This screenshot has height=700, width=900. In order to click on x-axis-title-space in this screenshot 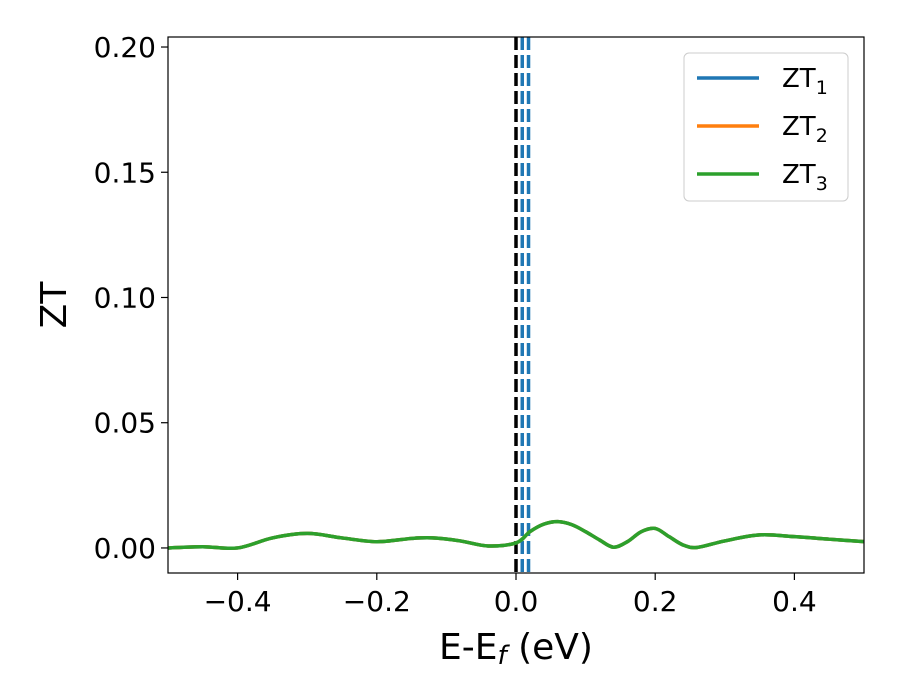, I will do `click(512, 647)`.